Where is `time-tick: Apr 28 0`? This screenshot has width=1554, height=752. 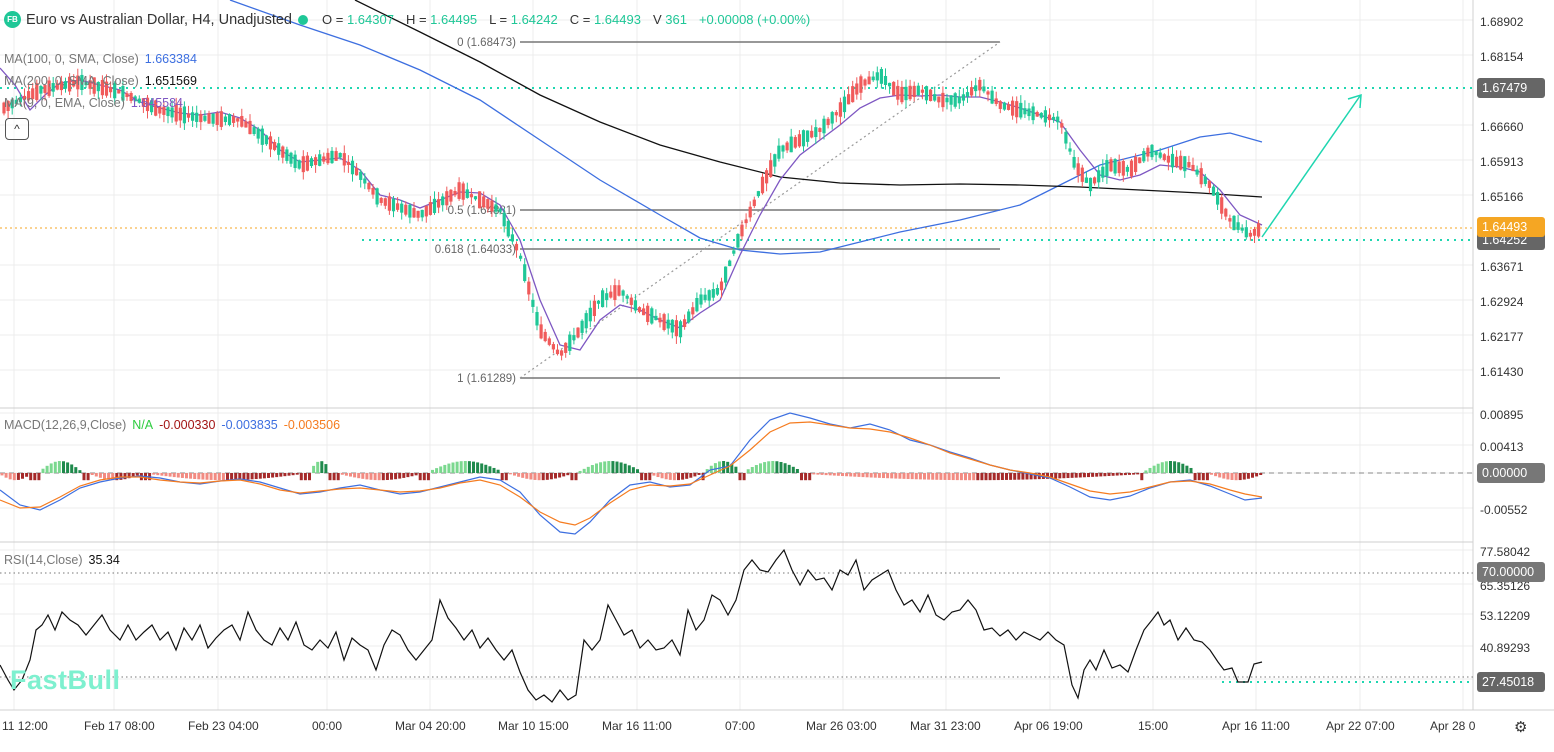
time-tick: Apr 28 0 is located at coordinates (1453, 726).